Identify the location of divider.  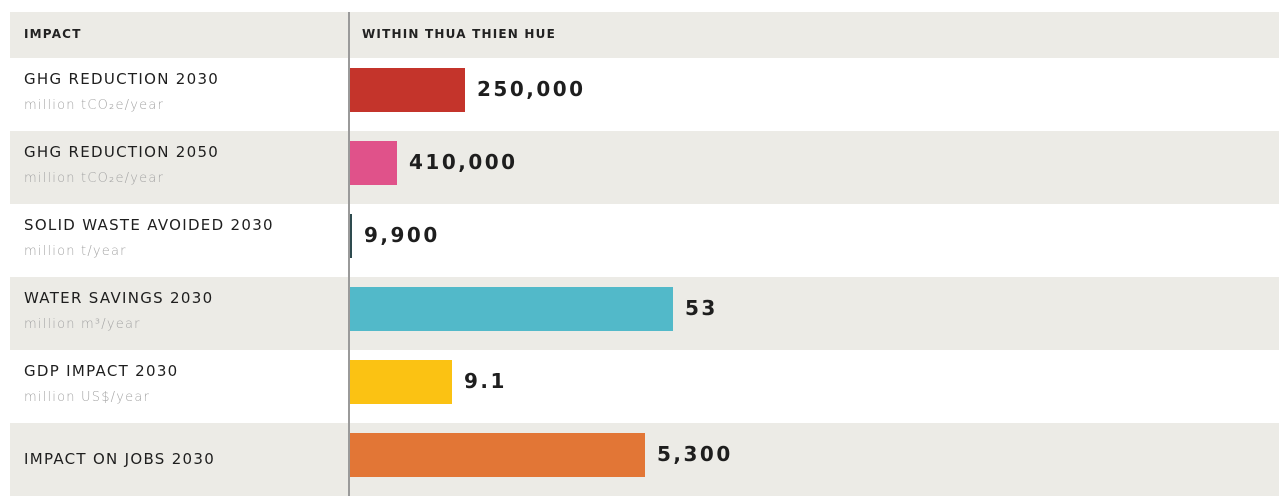
(349, 254).